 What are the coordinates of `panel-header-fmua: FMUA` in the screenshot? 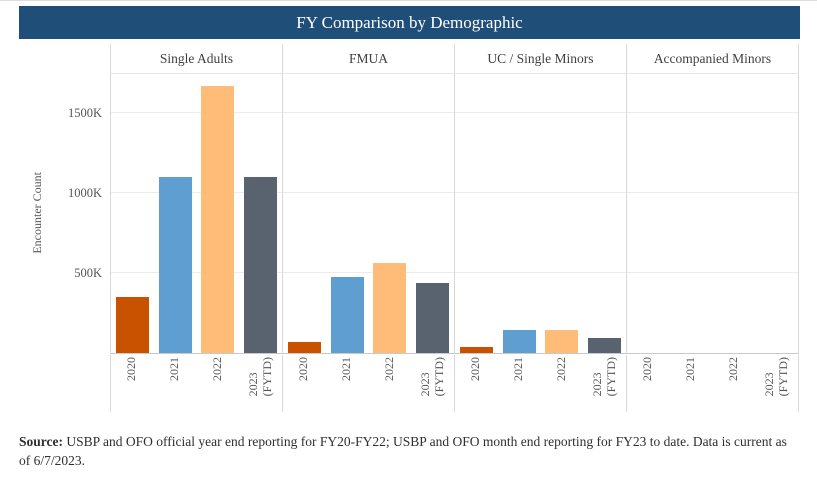 It's located at (369, 58).